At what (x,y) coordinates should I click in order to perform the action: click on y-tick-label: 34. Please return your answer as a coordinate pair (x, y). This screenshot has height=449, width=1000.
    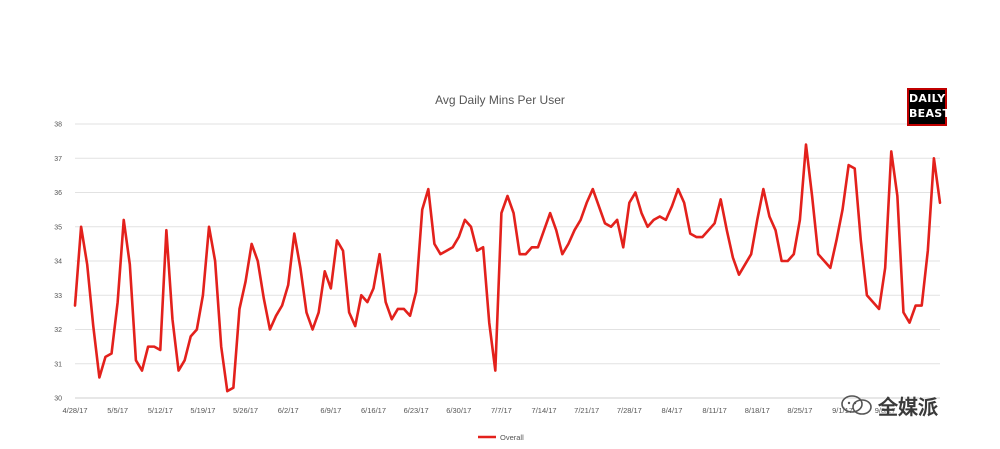
    Looking at the image, I should click on (58, 262).